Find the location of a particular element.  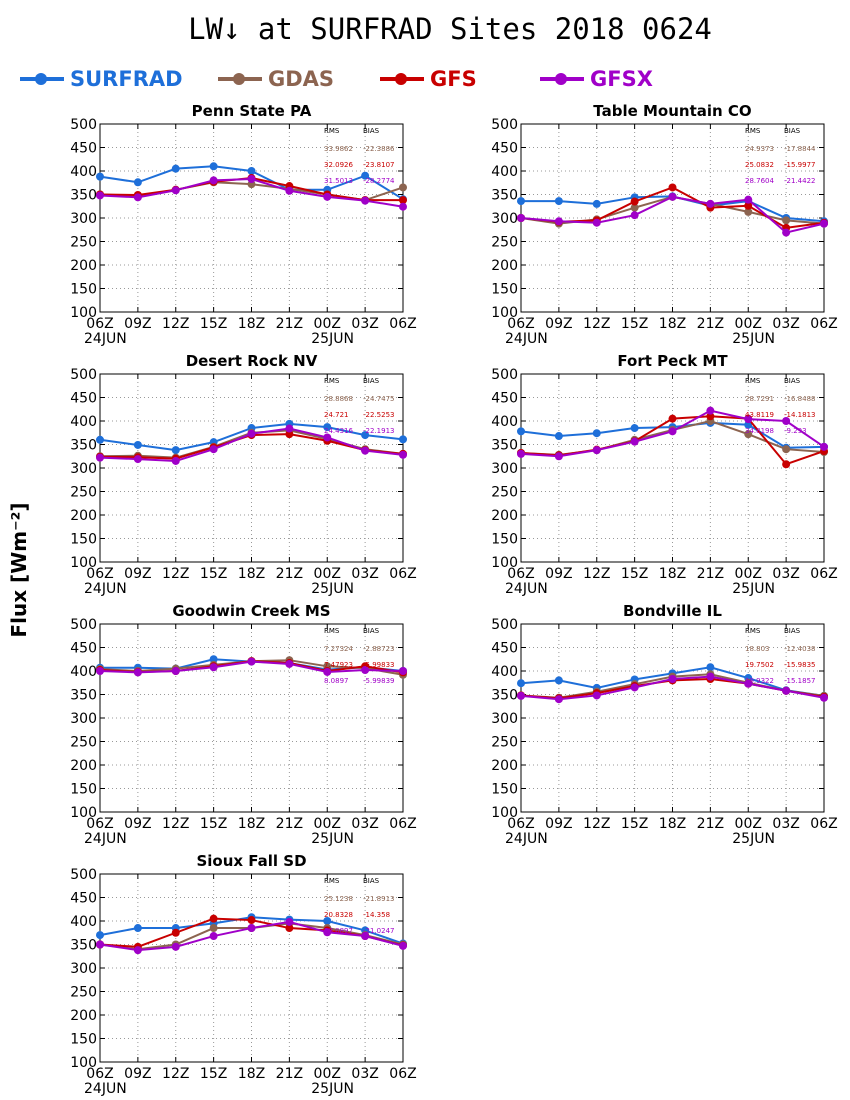

stats-bias: -15.9977 is located at coordinates (799, 165).